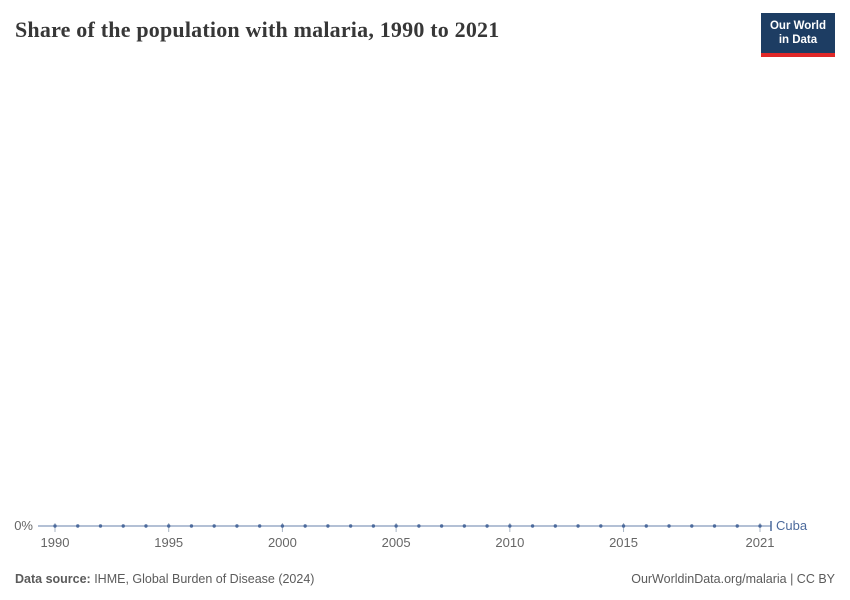 This screenshot has height=600, width=850. I want to click on entity-label: Cuba, so click(792, 525).